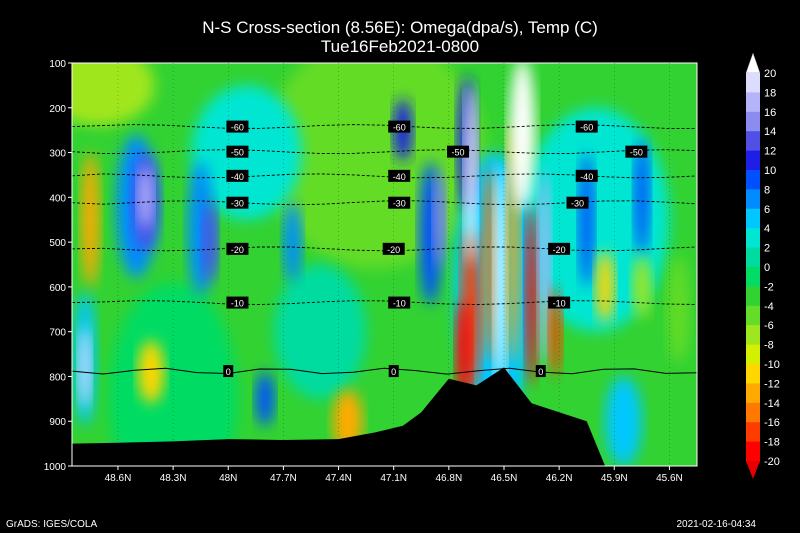 This screenshot has height=533, width=800. I want to click on x-tick-label: 48N, so click(228, 478).